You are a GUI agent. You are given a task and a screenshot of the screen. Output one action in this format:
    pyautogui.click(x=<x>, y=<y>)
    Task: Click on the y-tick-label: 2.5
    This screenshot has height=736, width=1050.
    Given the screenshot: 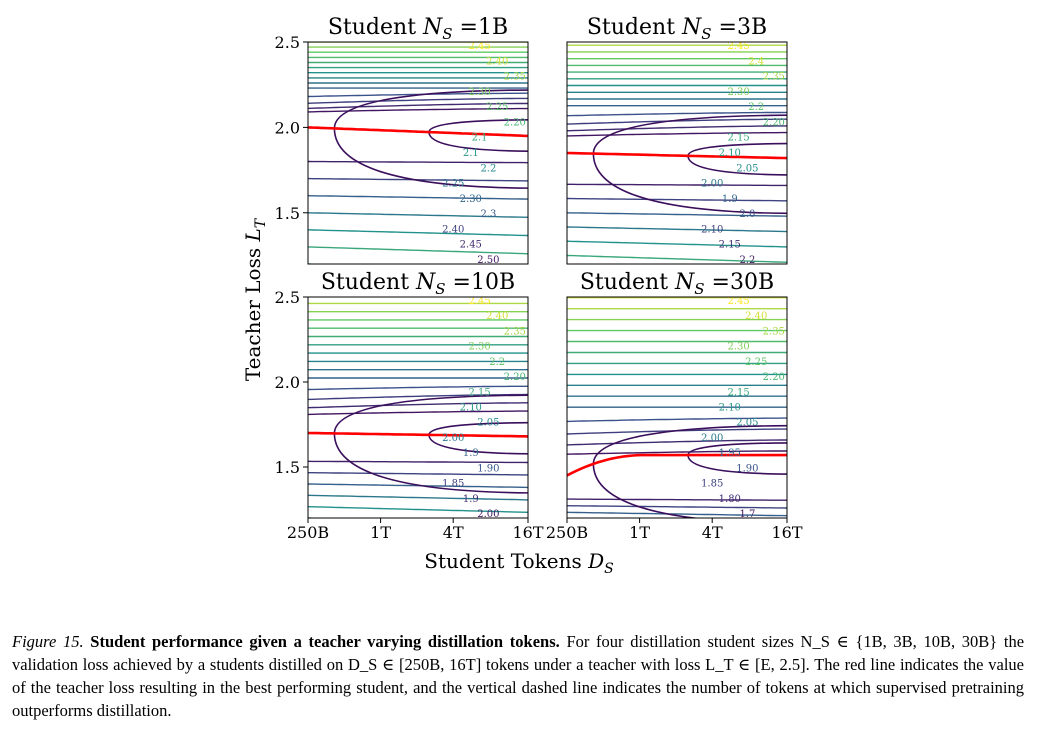 What is the action you would take?
    pyautogui.click(x=287, y=42)
    